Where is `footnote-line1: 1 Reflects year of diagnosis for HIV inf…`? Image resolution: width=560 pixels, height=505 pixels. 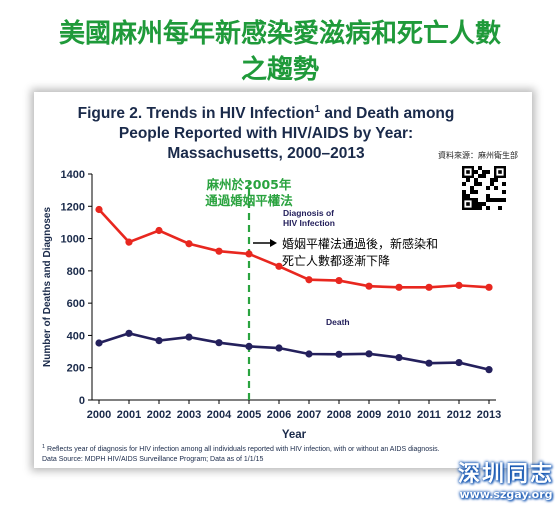
footnote-line1: 1 Reflects year of diagnosis for HIV inf… is located at coordinates (241, 448).